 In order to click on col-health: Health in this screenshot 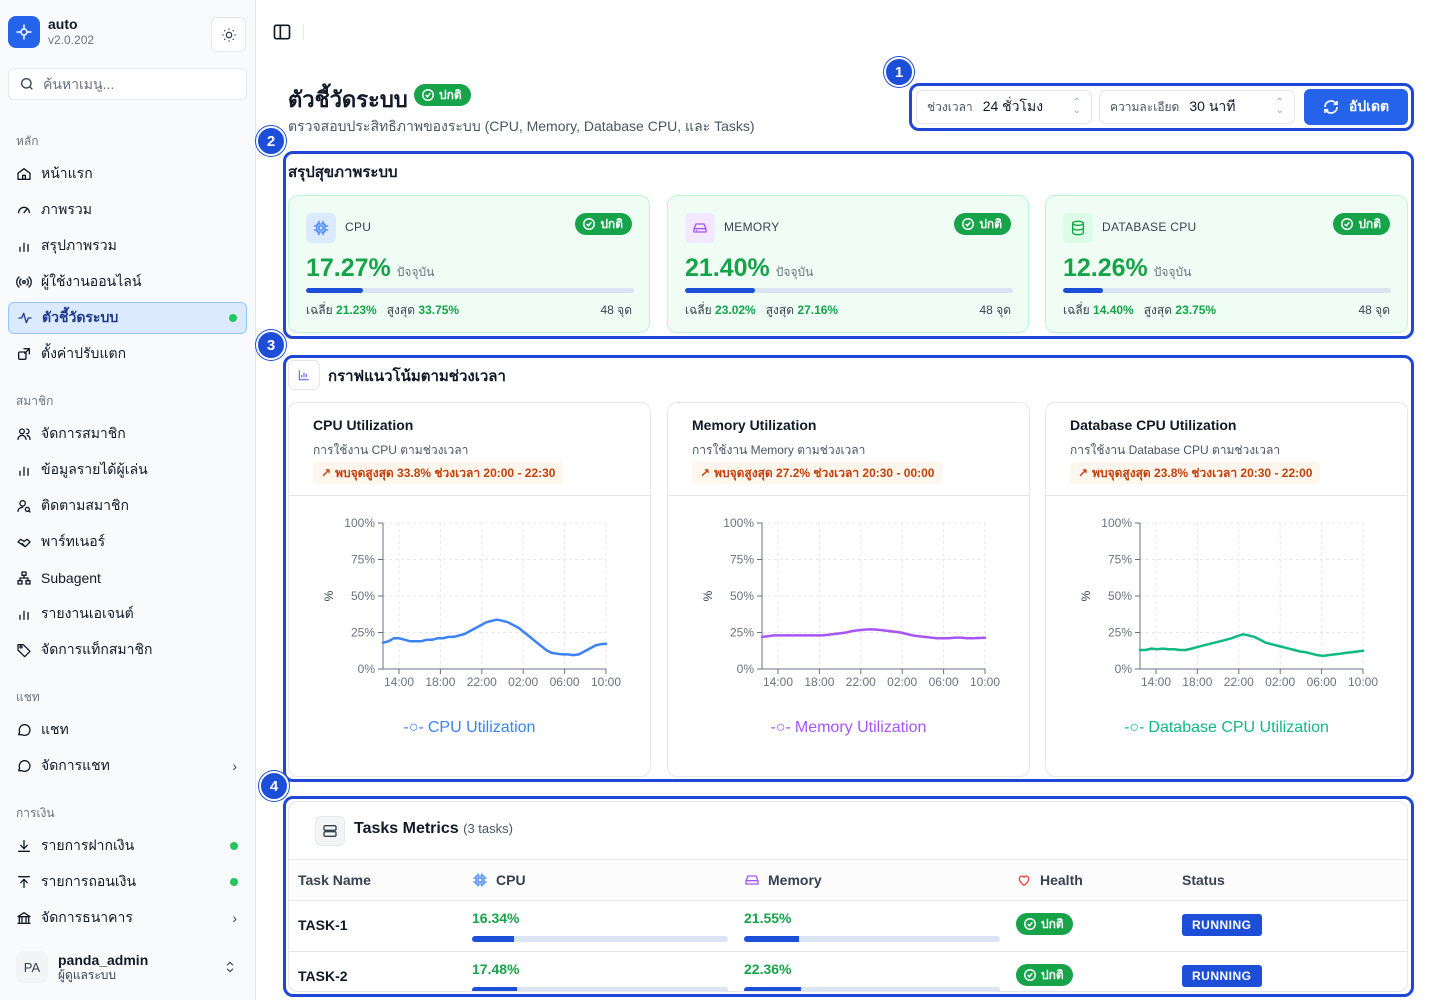, I will do `click(1049, 880)`.